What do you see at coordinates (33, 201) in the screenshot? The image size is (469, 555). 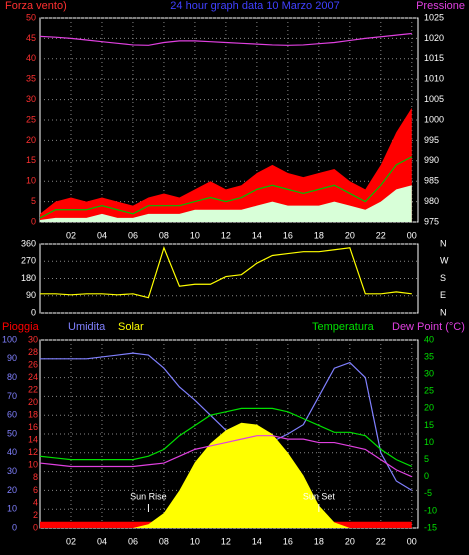 I see `y-tick-label: 5` at bounding box center [33, 201].